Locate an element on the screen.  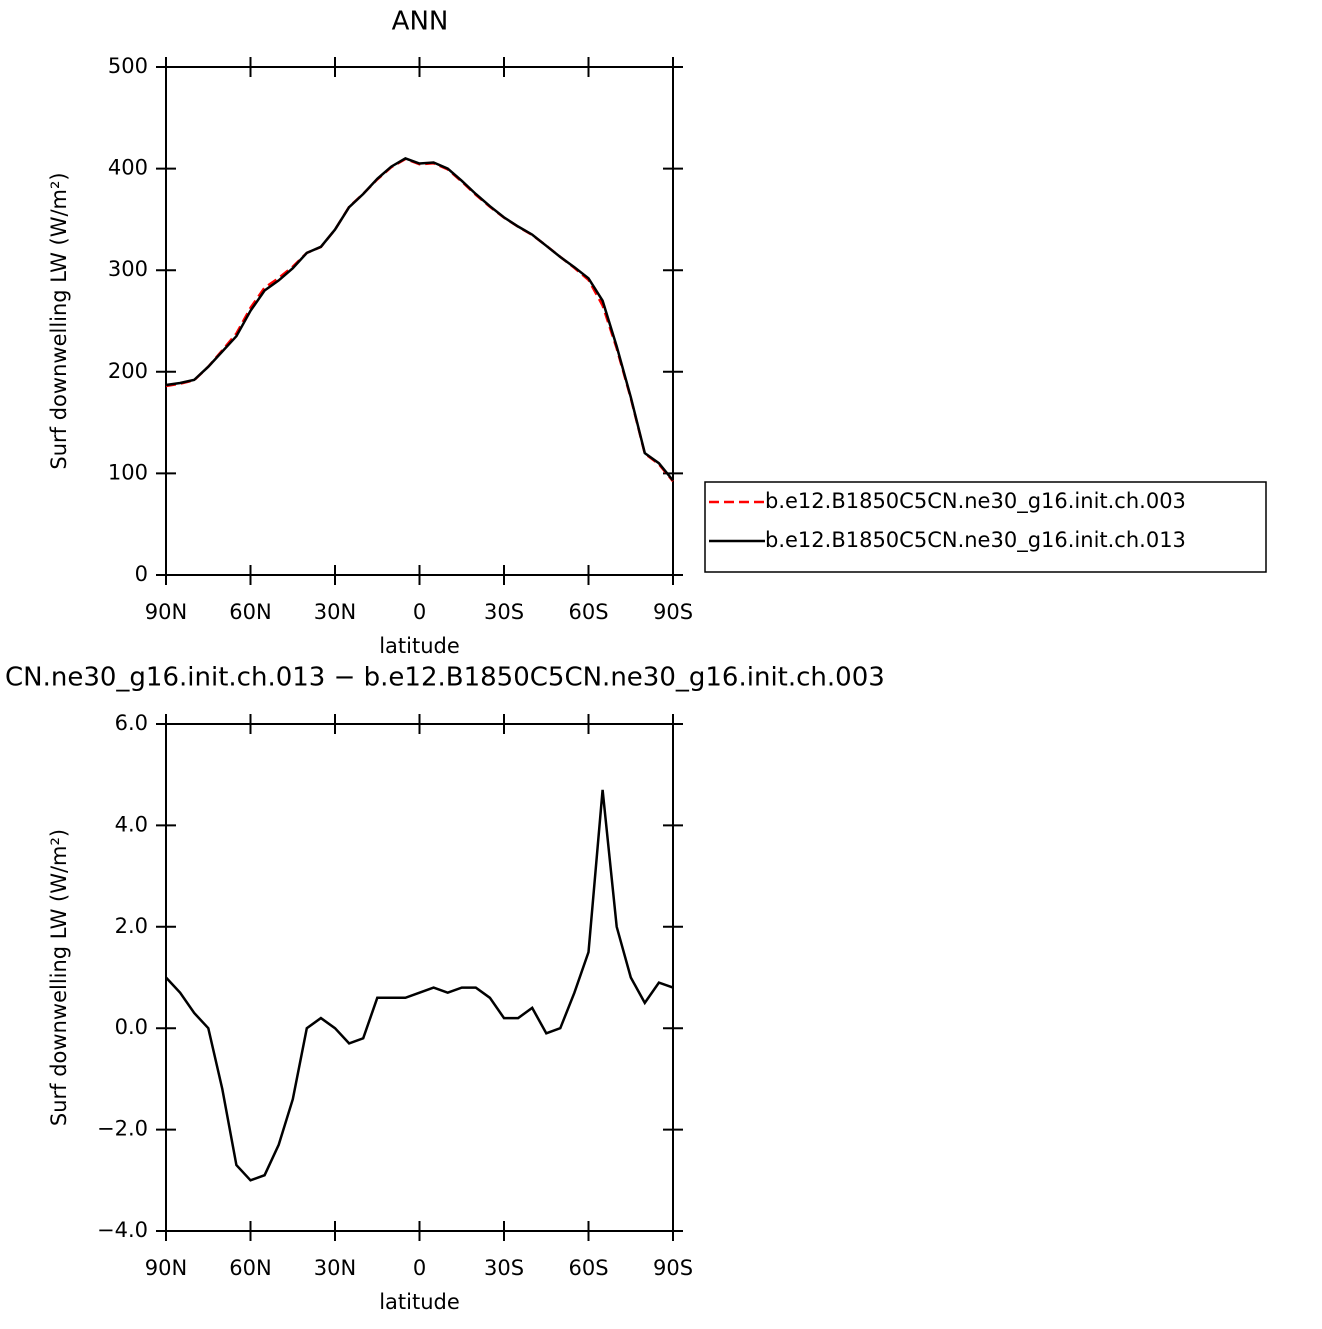
plot-frame is located at coordinates (419, 977).